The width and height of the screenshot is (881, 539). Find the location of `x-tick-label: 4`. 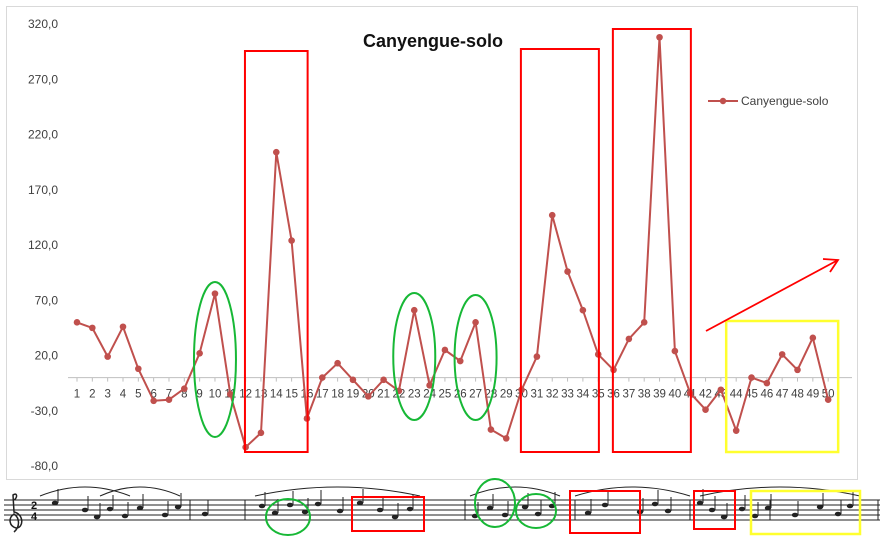

x-tick-label: 4 is located at coordinates (123, 395).